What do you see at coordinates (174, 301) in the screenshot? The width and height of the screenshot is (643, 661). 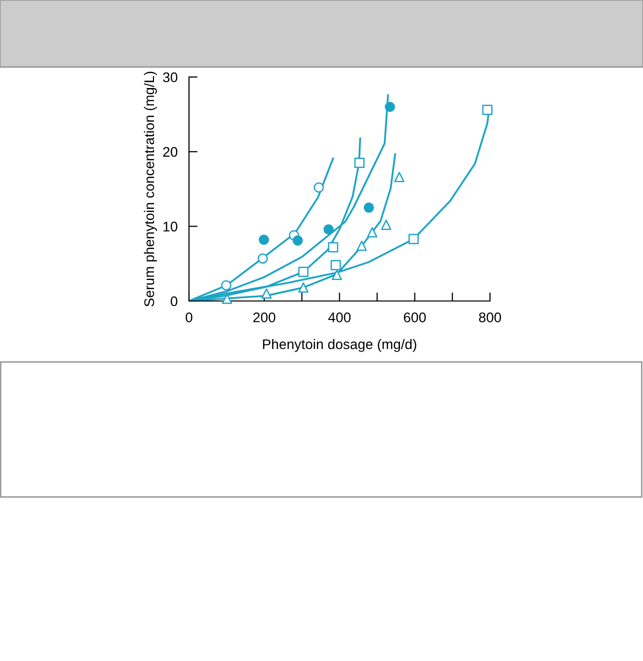 I see `y-tick-label: 0` at bounding box center [174, 301].